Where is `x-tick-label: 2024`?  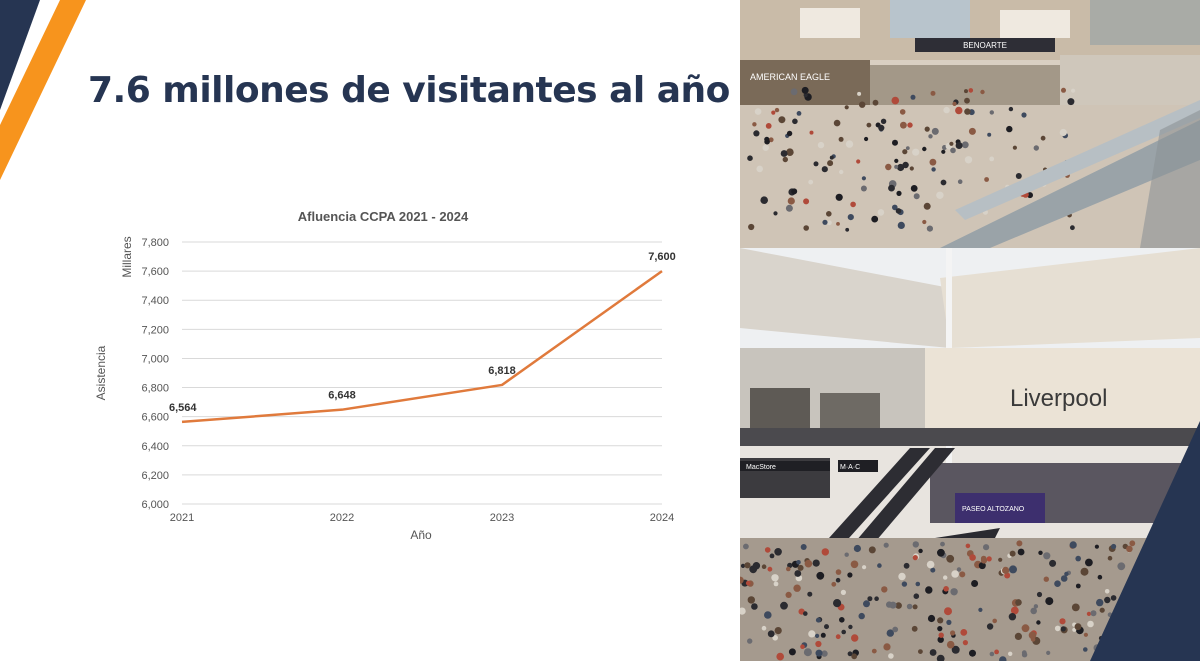 x-tick-label: 2024 is located at coordinates (662, 518).